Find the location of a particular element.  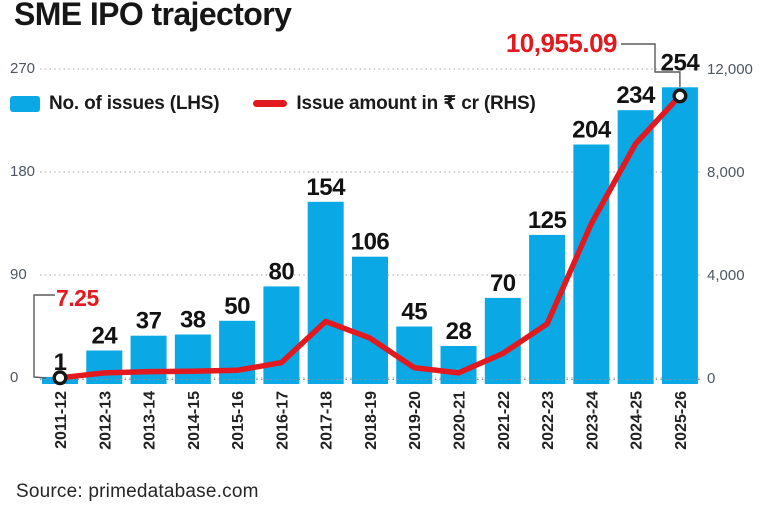

left-axis-tick: 180 is located at coordinates (22, 171).